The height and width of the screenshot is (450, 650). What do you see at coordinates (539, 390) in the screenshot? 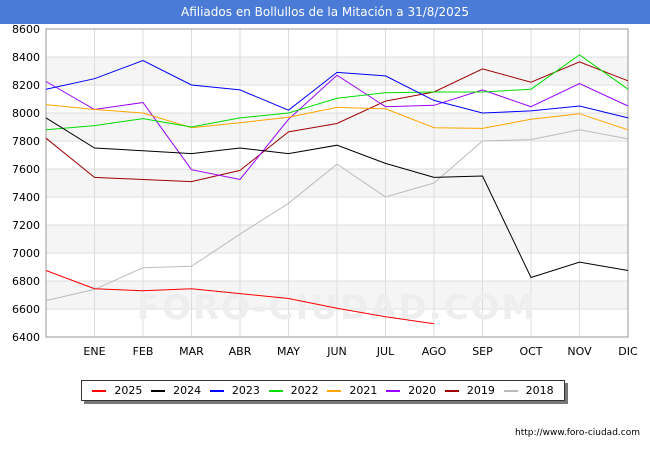
I see `legend-label: 2018` at bounding box center [539, 390].